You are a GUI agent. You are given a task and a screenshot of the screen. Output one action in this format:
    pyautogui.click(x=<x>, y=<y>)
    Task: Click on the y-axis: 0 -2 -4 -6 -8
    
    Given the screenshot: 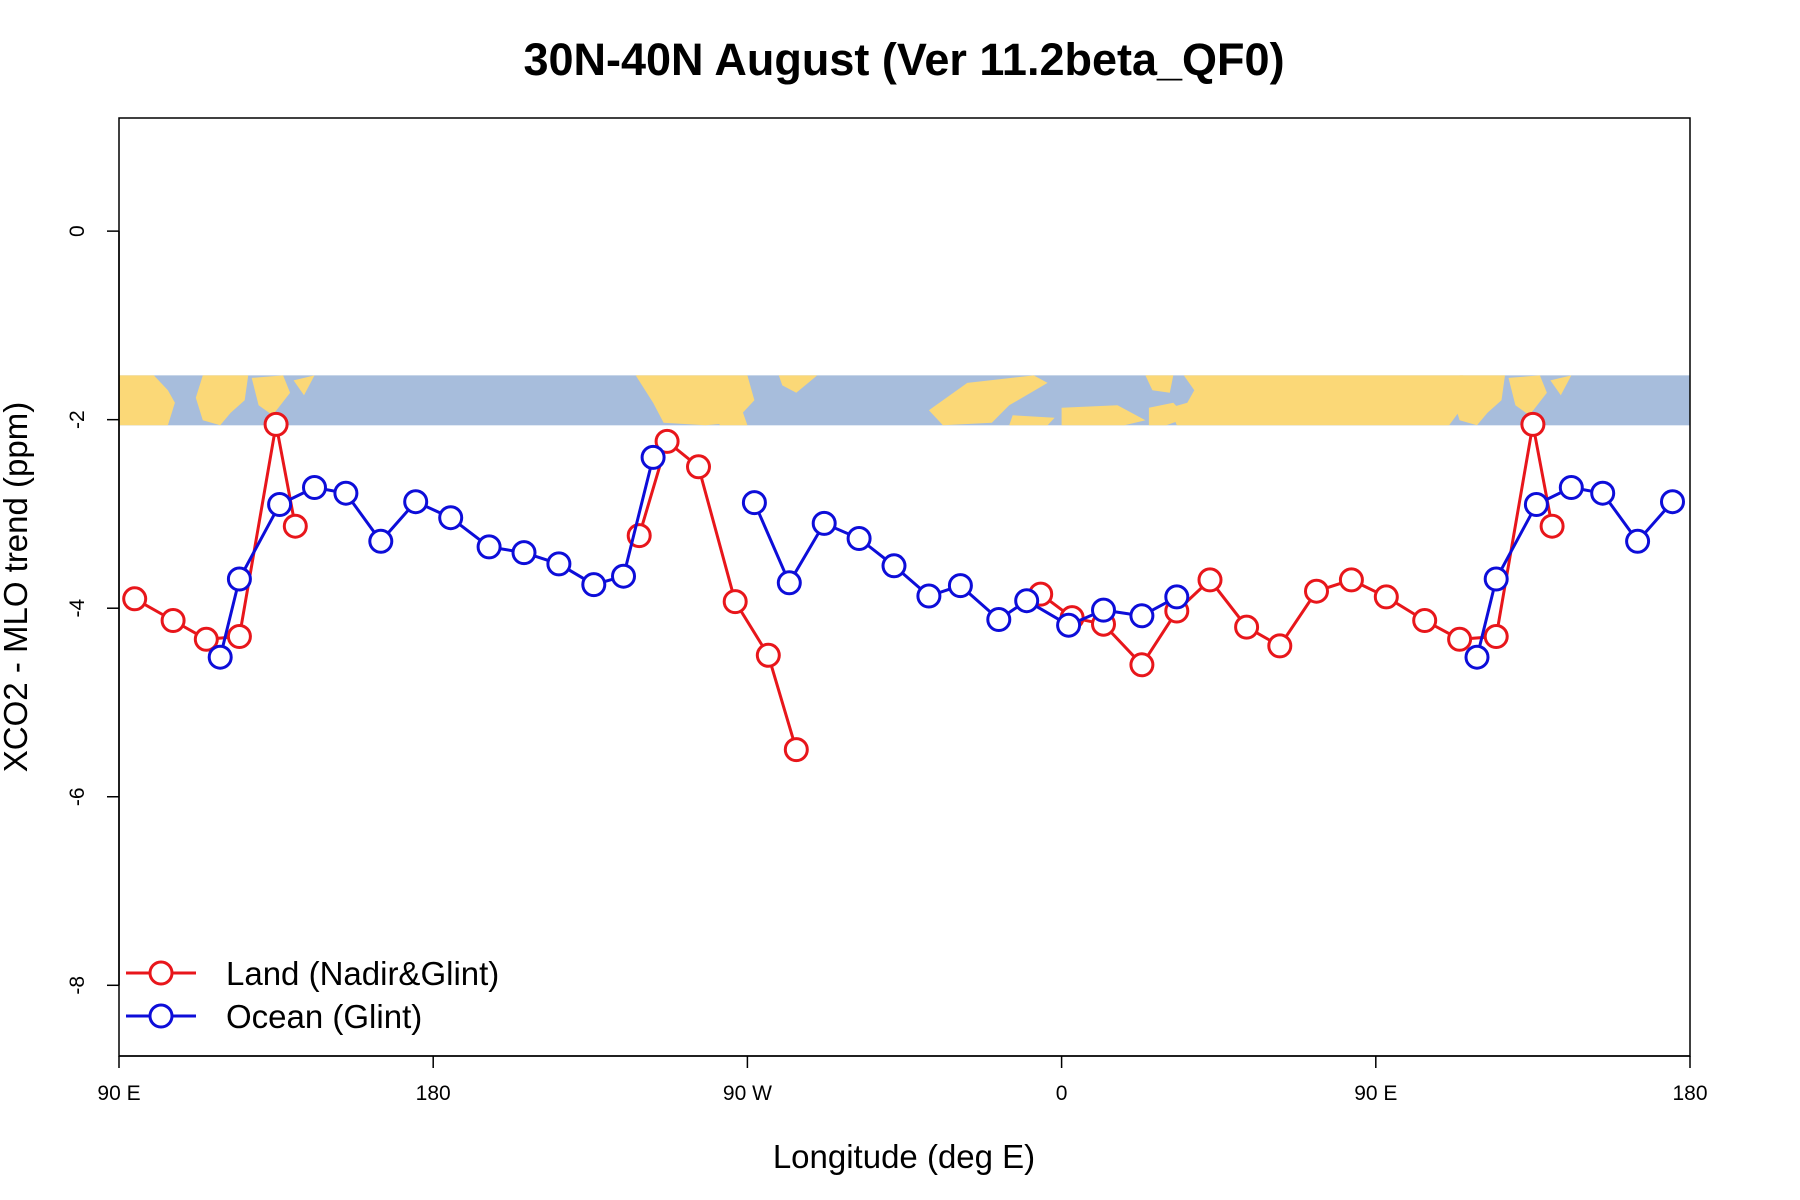 What is the action you would take?
    pyautogui.click(x=93, y=610)
    